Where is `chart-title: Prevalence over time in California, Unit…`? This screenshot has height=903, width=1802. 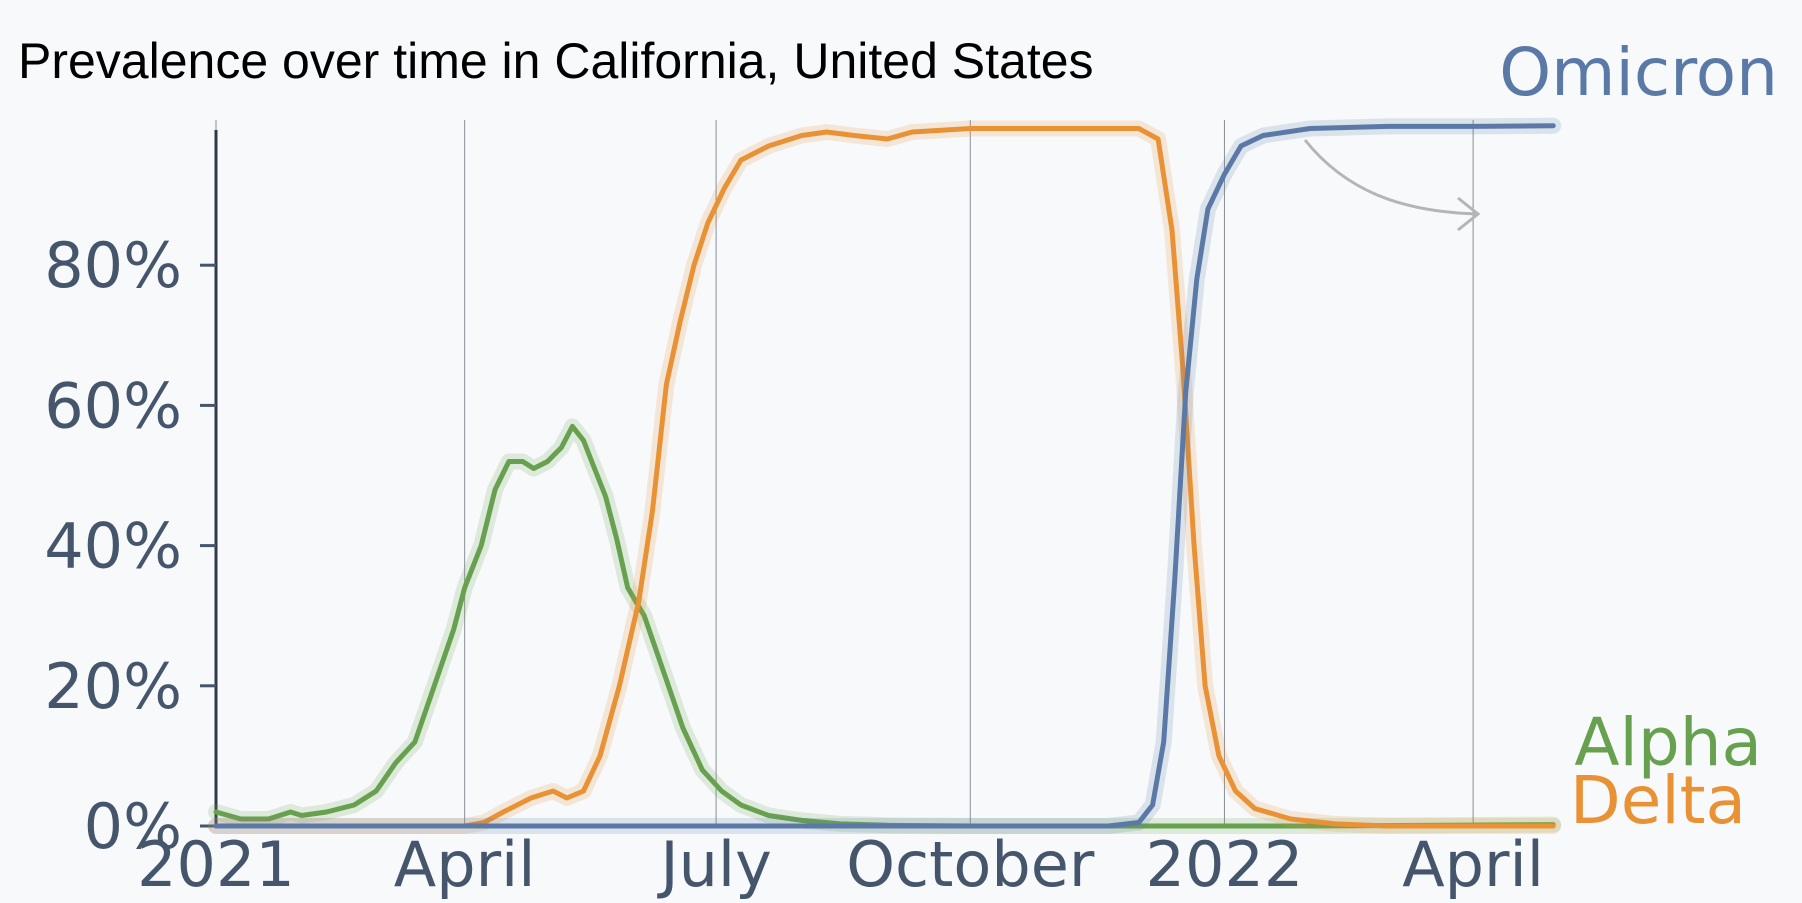 chart-title: Prevalence over time in California, Unit… is located at coordinates (556, 61).